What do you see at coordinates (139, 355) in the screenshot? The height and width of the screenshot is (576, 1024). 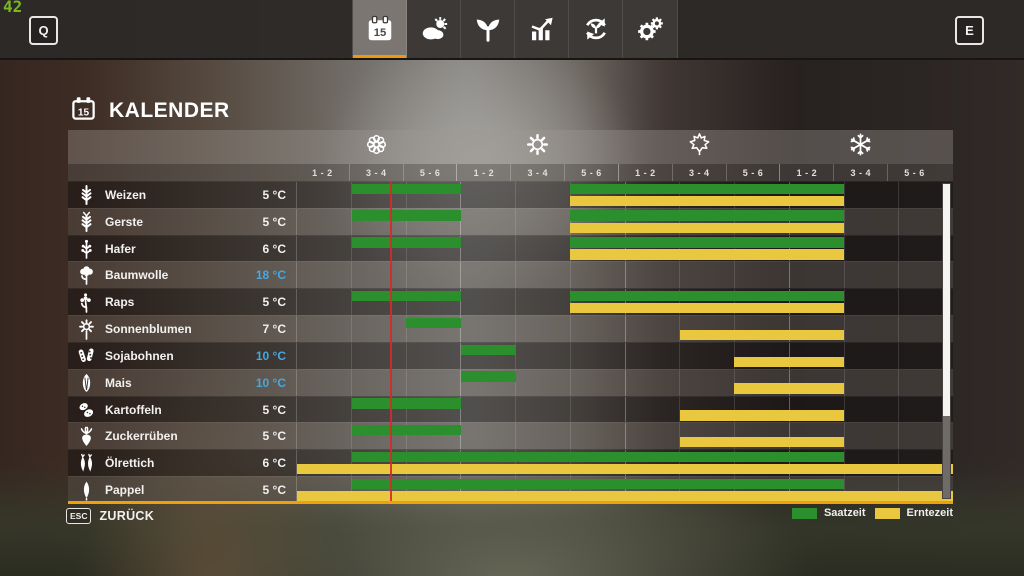 I see `crop-name: Sojabohnen` at bounding box center [139, 355].